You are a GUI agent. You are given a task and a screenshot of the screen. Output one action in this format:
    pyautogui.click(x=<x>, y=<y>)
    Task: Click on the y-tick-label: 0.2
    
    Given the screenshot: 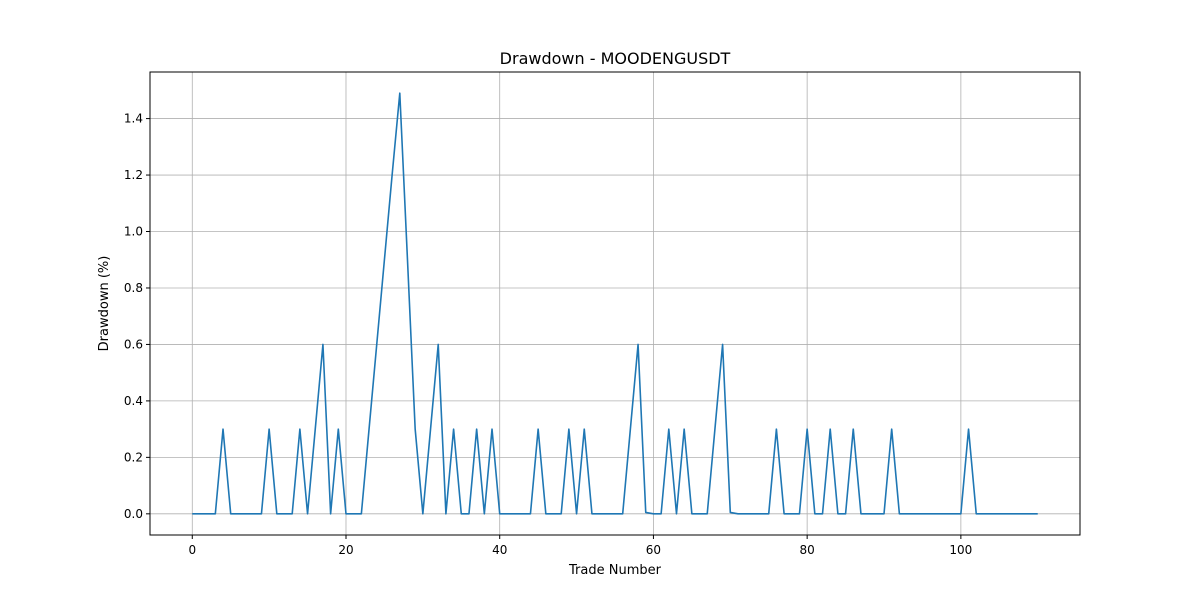 What is the action you would take?
    pyautogui.click(x=133, y=457)
    